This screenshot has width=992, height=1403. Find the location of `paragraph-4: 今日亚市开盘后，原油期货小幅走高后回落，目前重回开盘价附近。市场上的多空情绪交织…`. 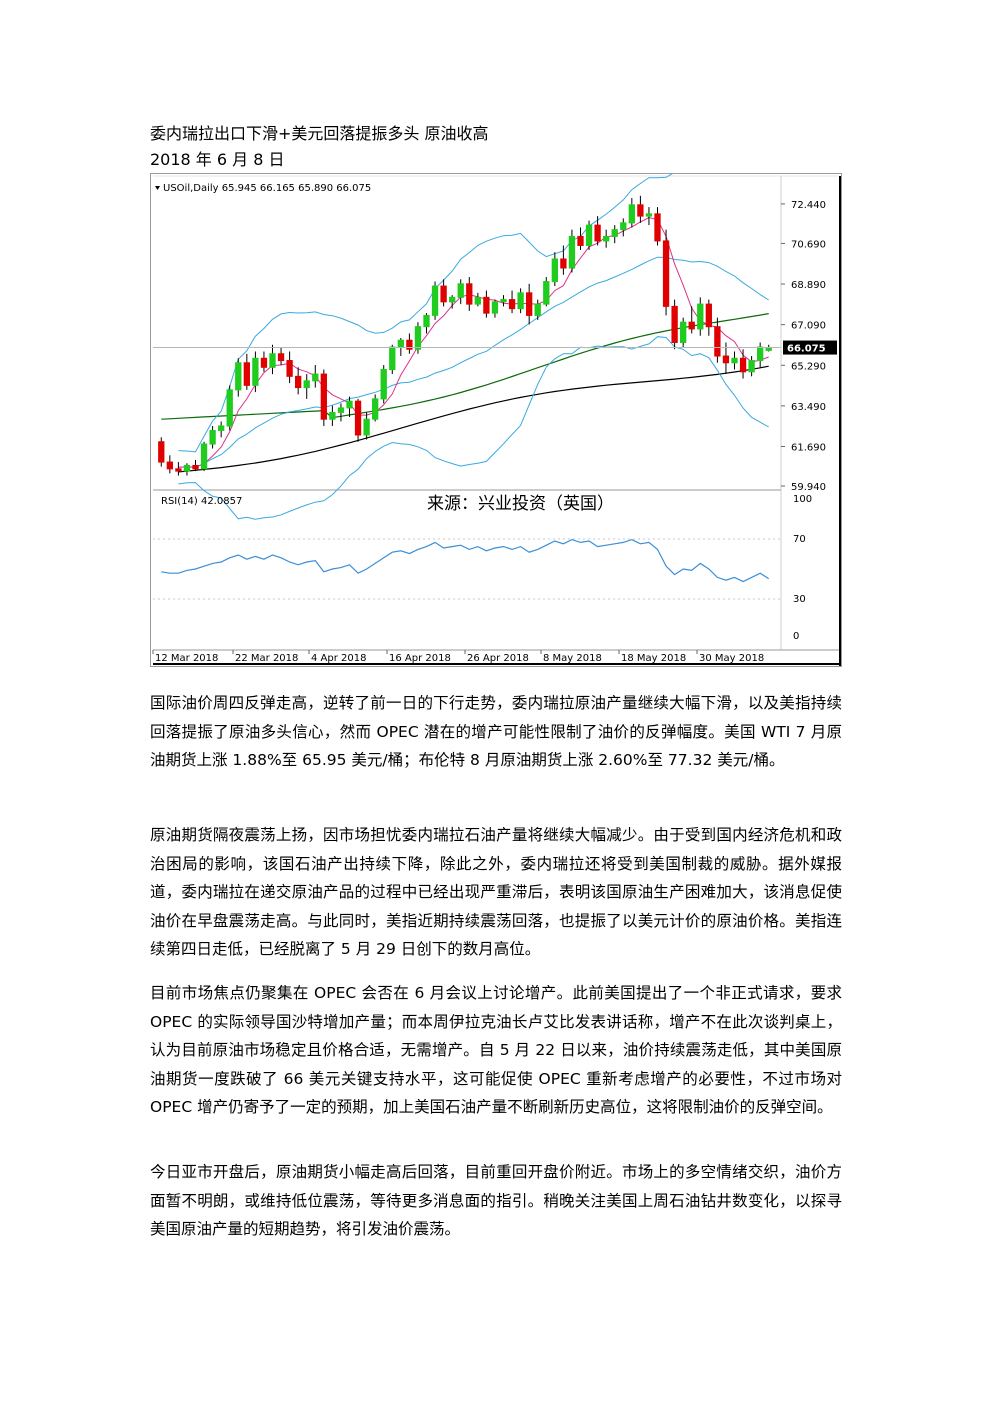

paragraph-4: 今日亚市开盘后，原油期货小幅走高后回落，目前重回开盘价附近。市场上的多空情绪交织… is located at coordinates (496, 1200).